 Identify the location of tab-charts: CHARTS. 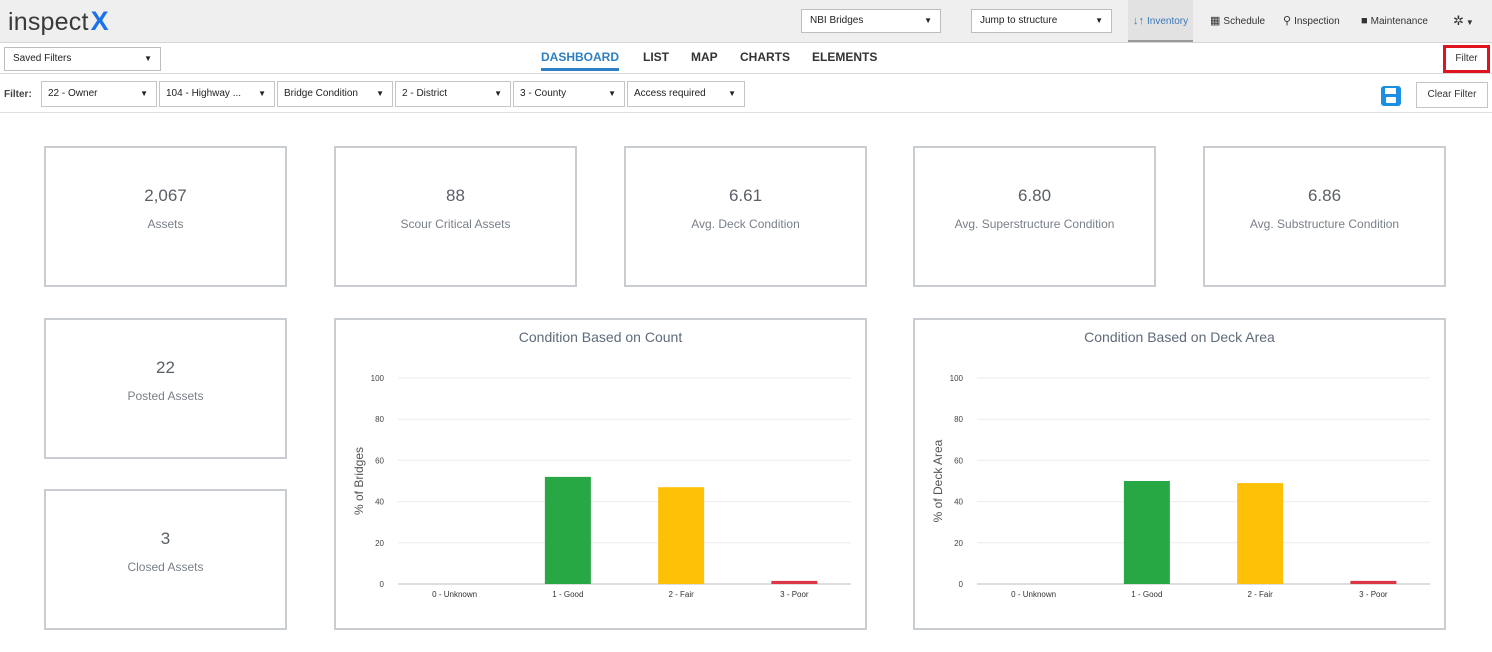
(765, 57).